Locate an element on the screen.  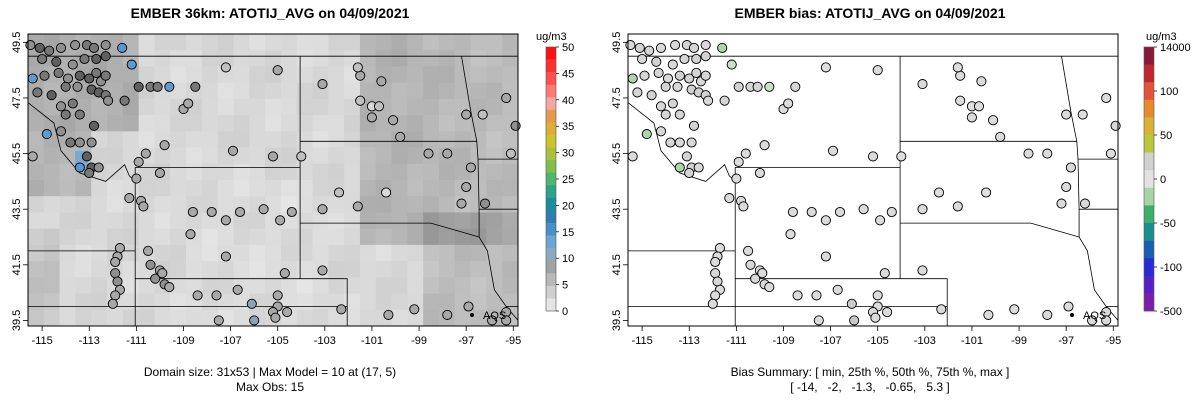
y-tick-label: 47.5 is located at coordinates (17, 97).